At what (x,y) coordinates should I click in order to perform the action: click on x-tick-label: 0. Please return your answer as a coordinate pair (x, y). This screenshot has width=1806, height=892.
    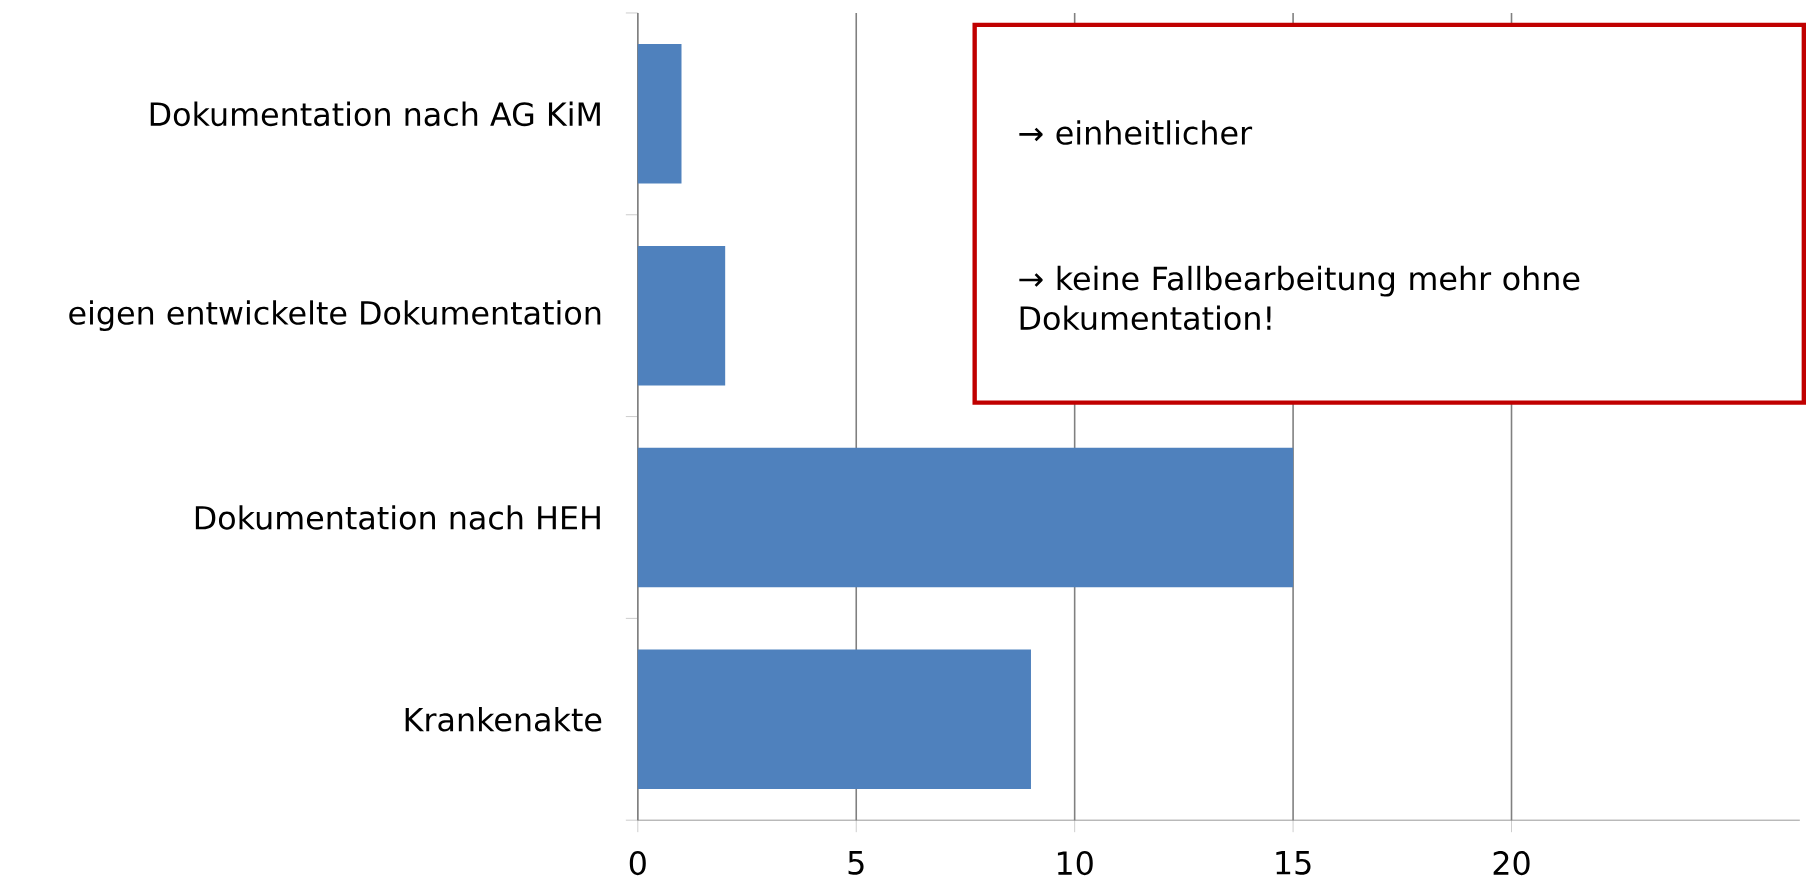
    Looking at the image, I should click on (637, 863).